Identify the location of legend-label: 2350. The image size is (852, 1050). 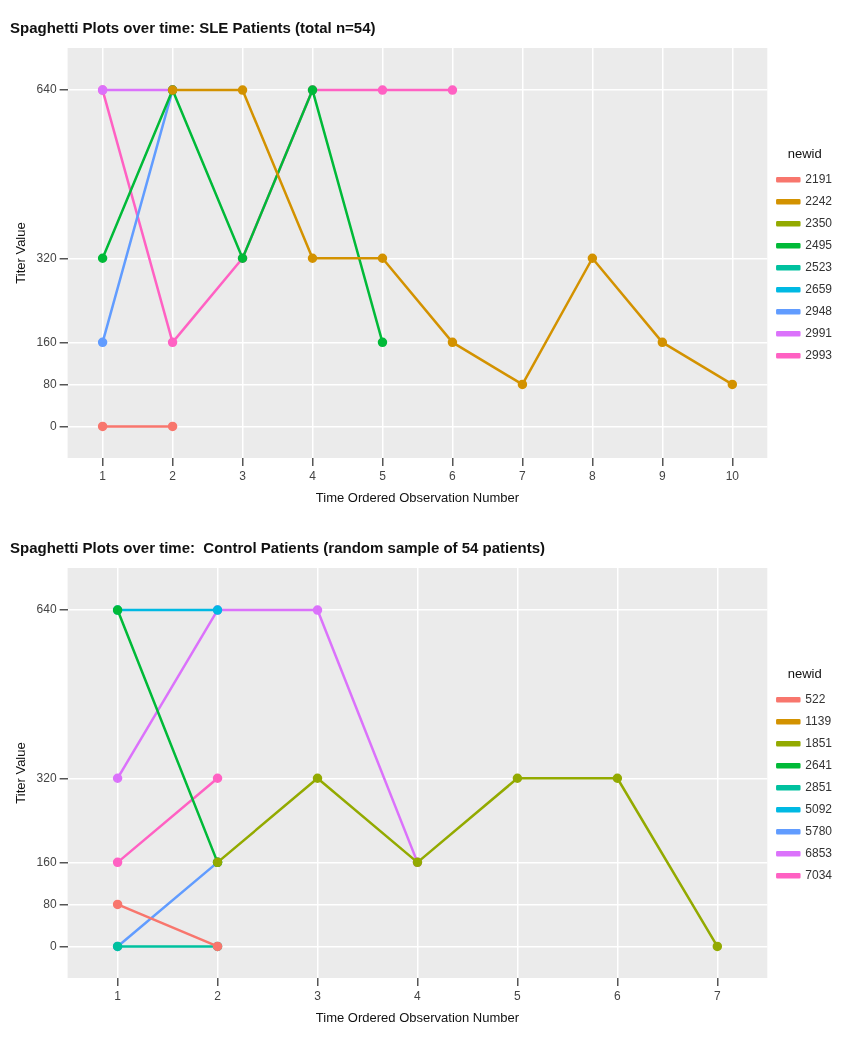
(819, 223).